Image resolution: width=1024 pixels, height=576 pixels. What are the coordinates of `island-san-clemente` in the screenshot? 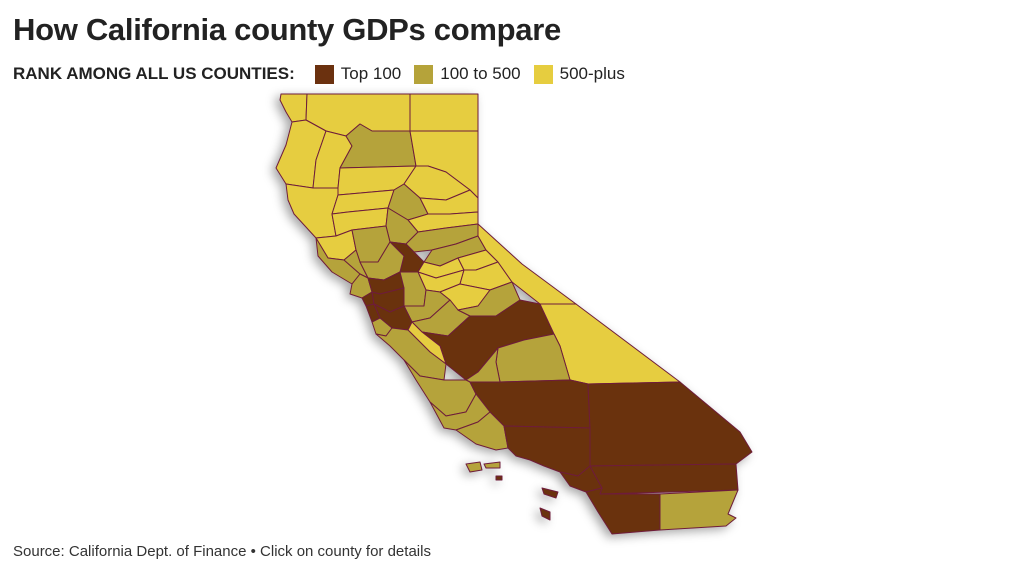 It's located at (545, 514).